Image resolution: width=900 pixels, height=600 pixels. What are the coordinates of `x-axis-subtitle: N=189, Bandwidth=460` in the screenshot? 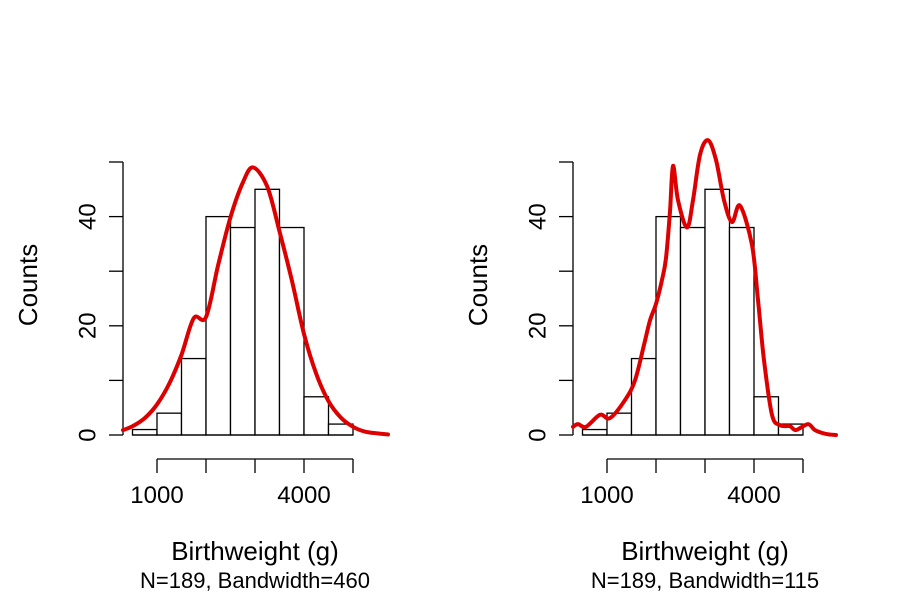 It's located at (255, 580).